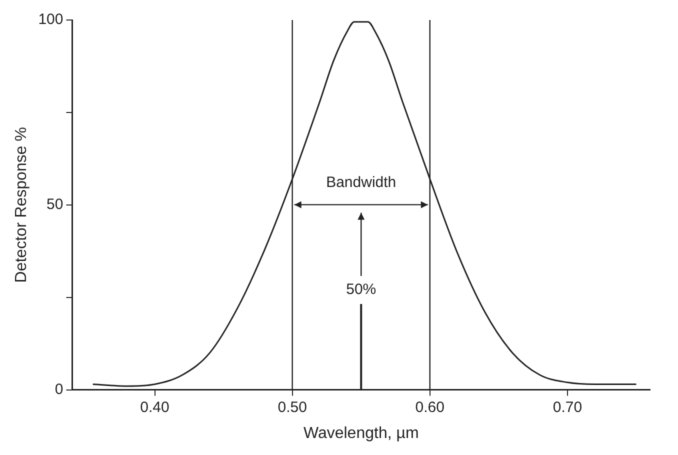  What do you see at coordinates (155, 407) in the screenshot?
I see `x-tick-label: 0.40` at bounding box center [155, 407].